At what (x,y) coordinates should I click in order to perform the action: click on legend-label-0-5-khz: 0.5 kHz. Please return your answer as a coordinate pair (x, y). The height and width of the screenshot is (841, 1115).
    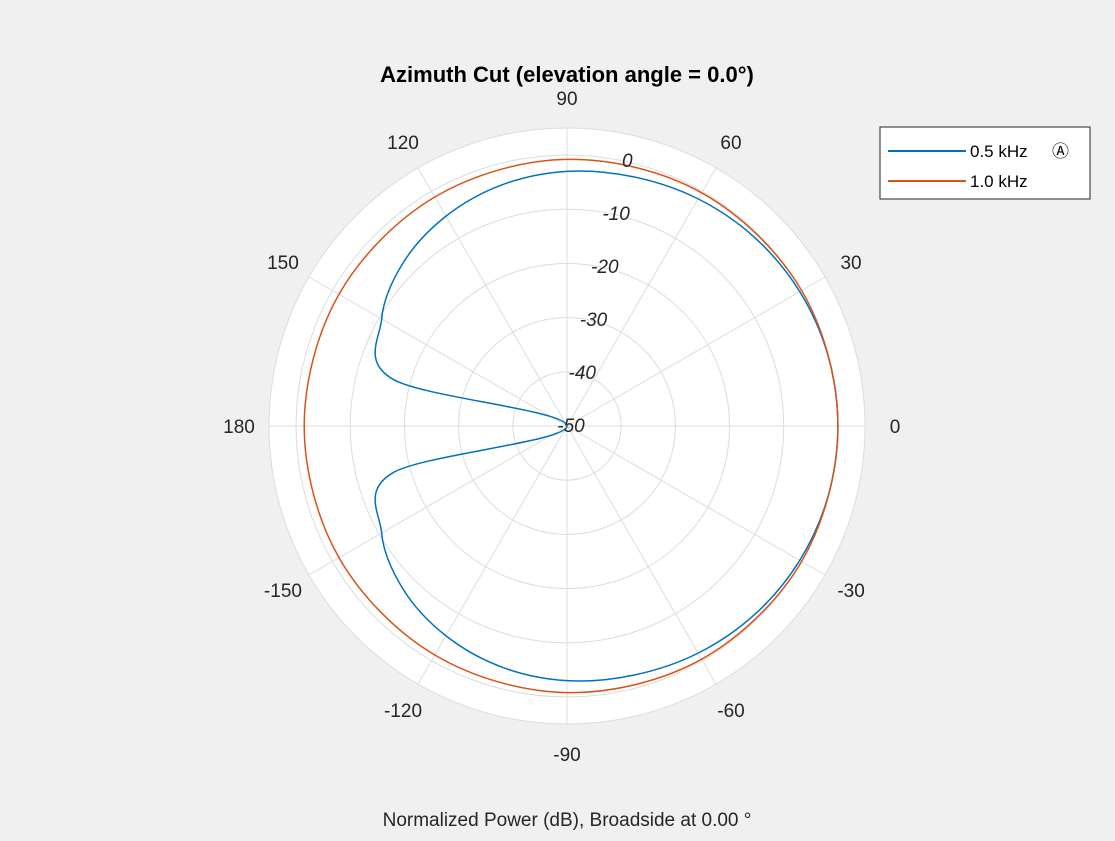
    Looking at the image, I should click on (999, 151).